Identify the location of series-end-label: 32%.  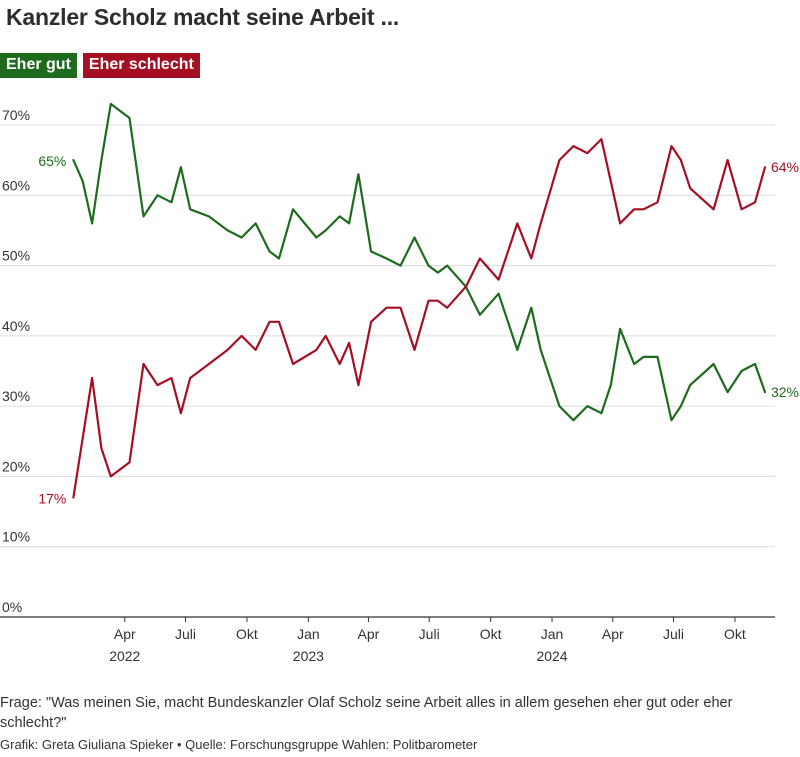
(785, 392).